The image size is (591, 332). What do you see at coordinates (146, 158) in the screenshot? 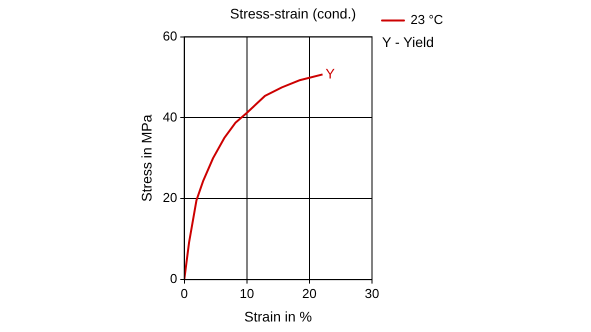
I see `y-axis-title: Stress in MPa` at bounding box center [146, 158].